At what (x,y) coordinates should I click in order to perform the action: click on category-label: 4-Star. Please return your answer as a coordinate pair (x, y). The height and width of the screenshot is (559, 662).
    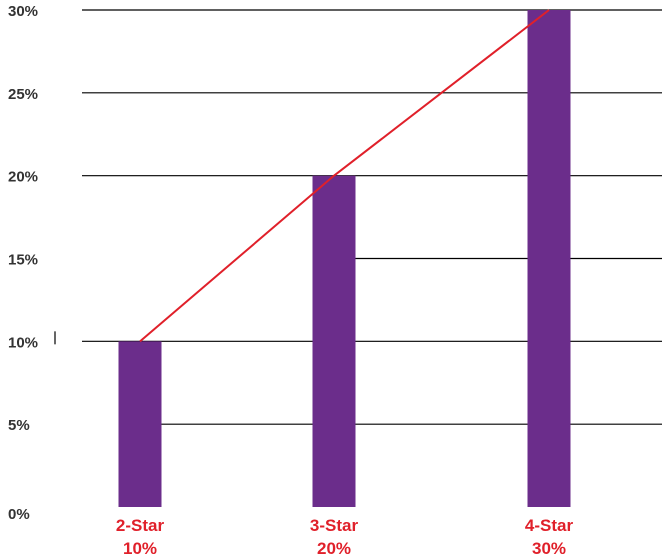
    Looking at the image, I should click on (549, 525).